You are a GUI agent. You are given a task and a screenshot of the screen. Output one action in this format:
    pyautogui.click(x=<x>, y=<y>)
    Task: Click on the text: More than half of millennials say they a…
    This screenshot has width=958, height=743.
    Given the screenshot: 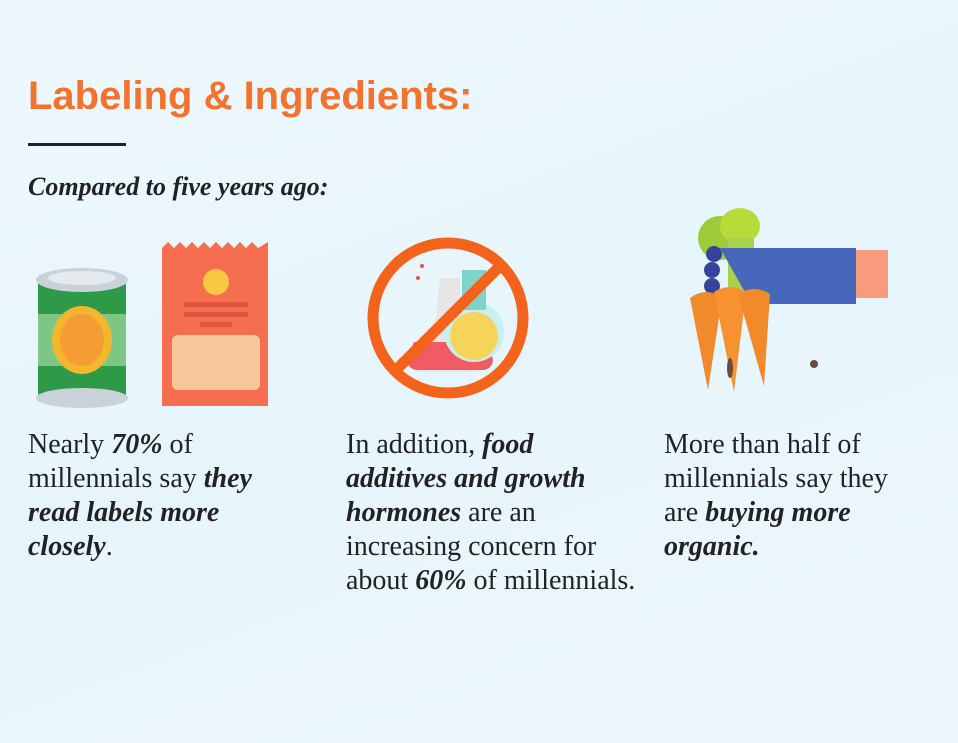 What is the action you would take?
    pyautogui.click(x=776, y=478)
    